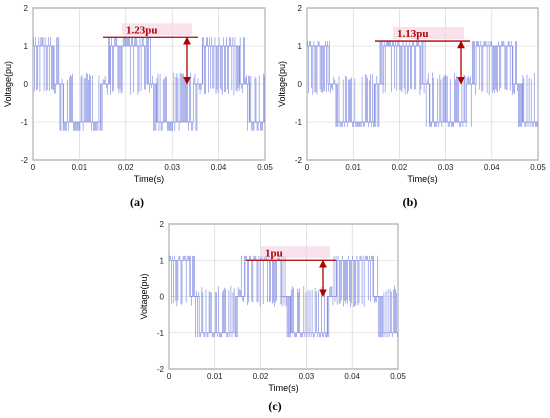 The height and width of the screenshot is (418, 550). I want to click on panel-caption: (b), so click(410, 202).